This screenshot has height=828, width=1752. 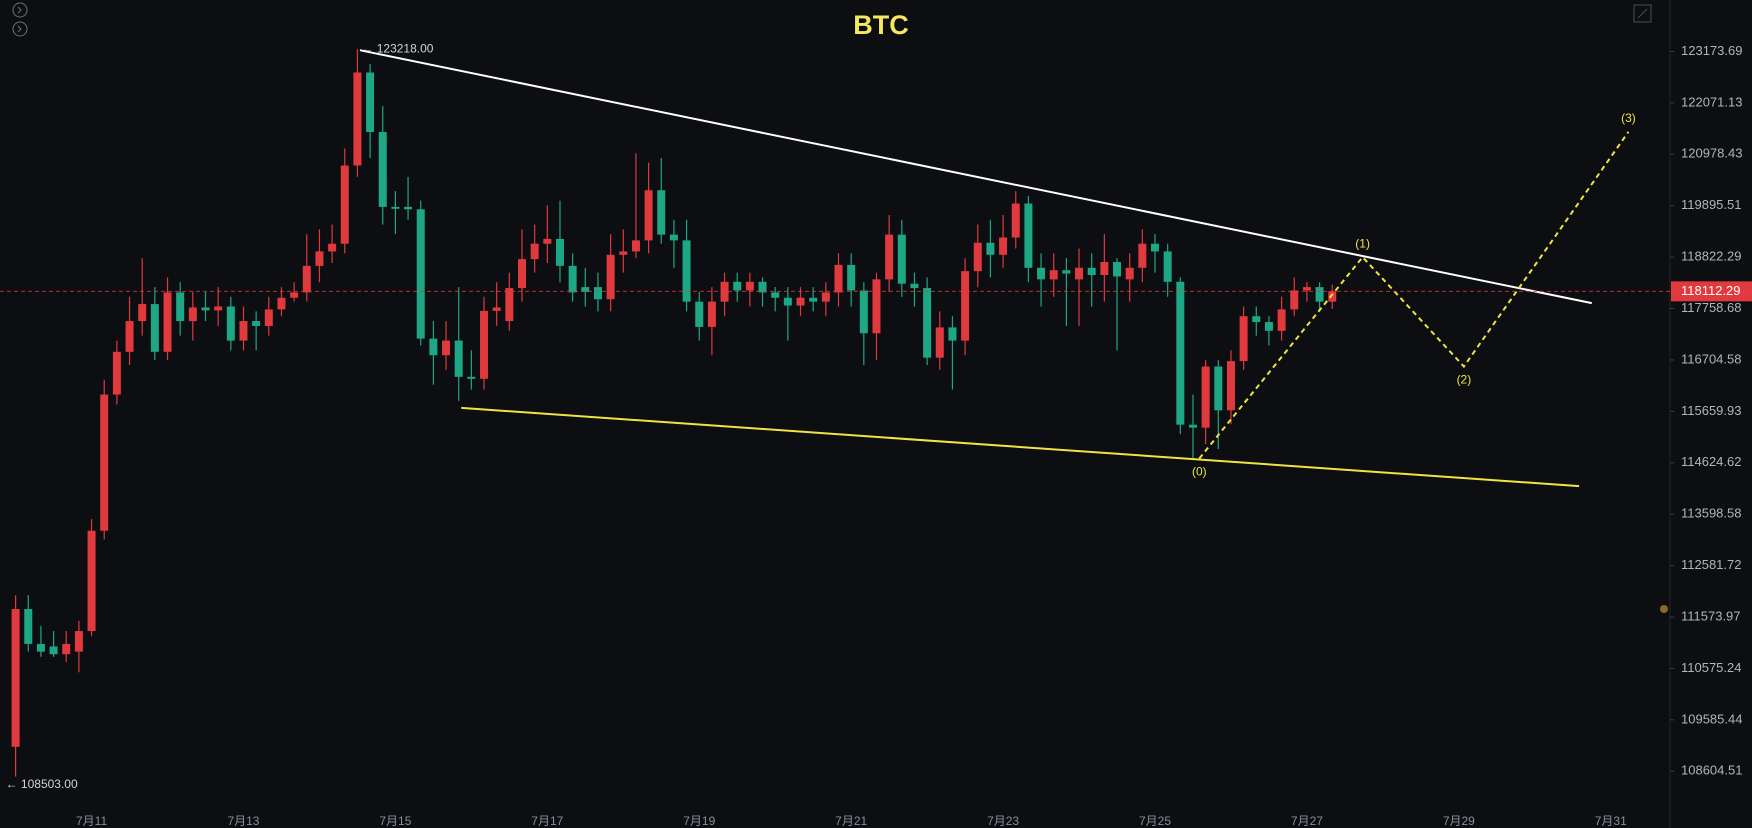 What do you see at coordinates (1711, 204) in the screenshot?
I see `y-tick-label: 119895.51` at bounding box center [1711, 204].